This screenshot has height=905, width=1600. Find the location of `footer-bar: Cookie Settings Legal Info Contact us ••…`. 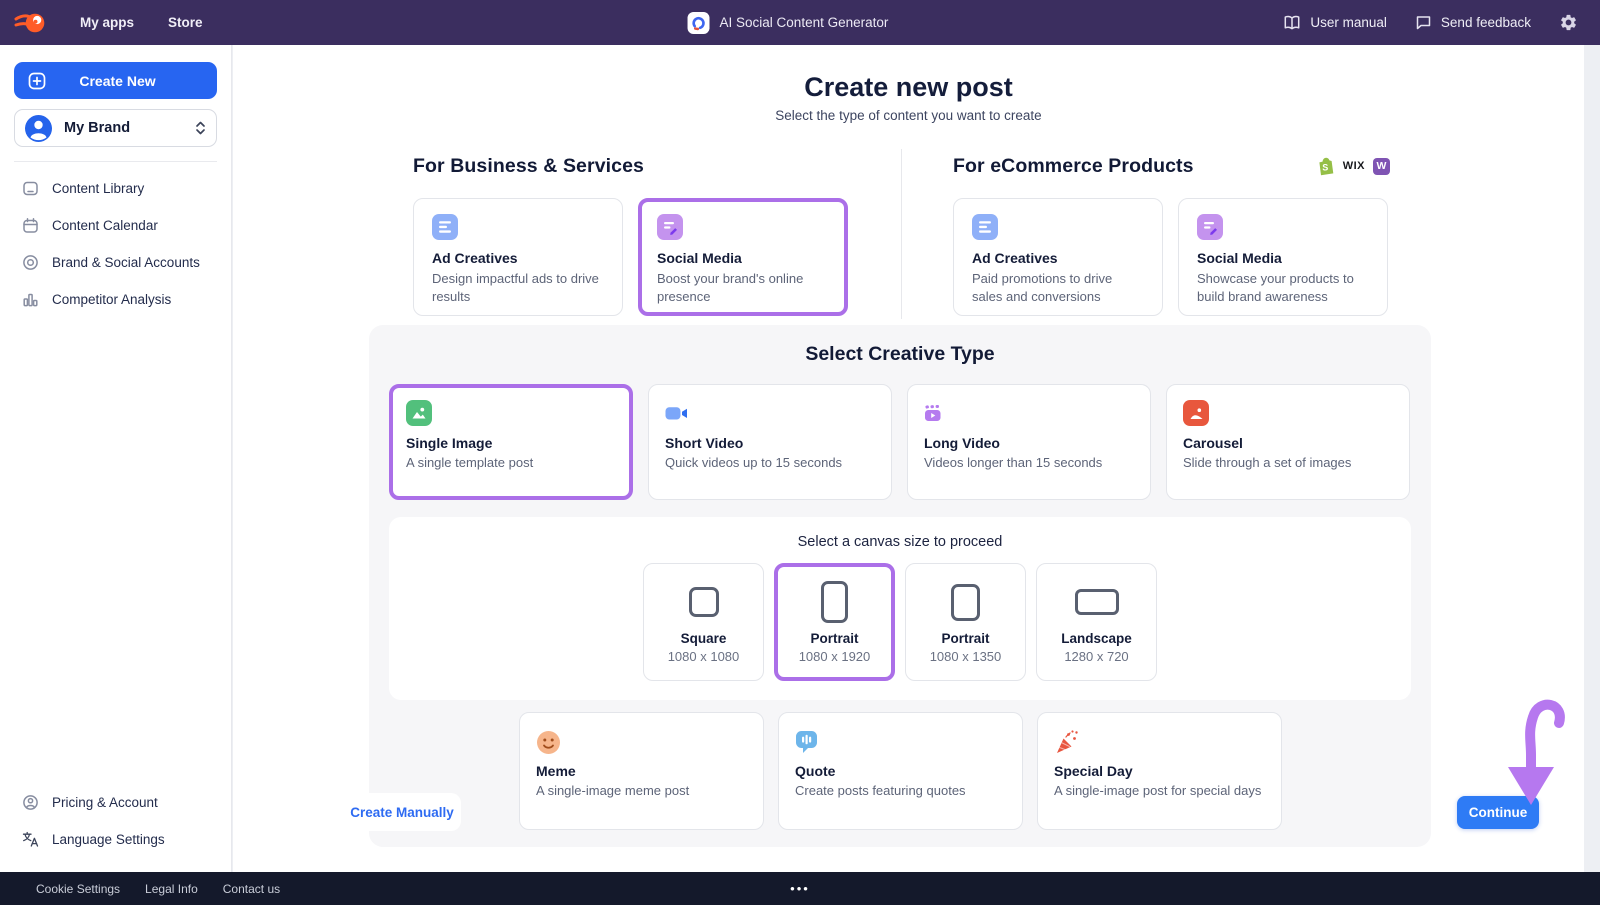

footer-bar: Cookie Settings Legal Info Contact us ••… is located at coordinates (800, 888).